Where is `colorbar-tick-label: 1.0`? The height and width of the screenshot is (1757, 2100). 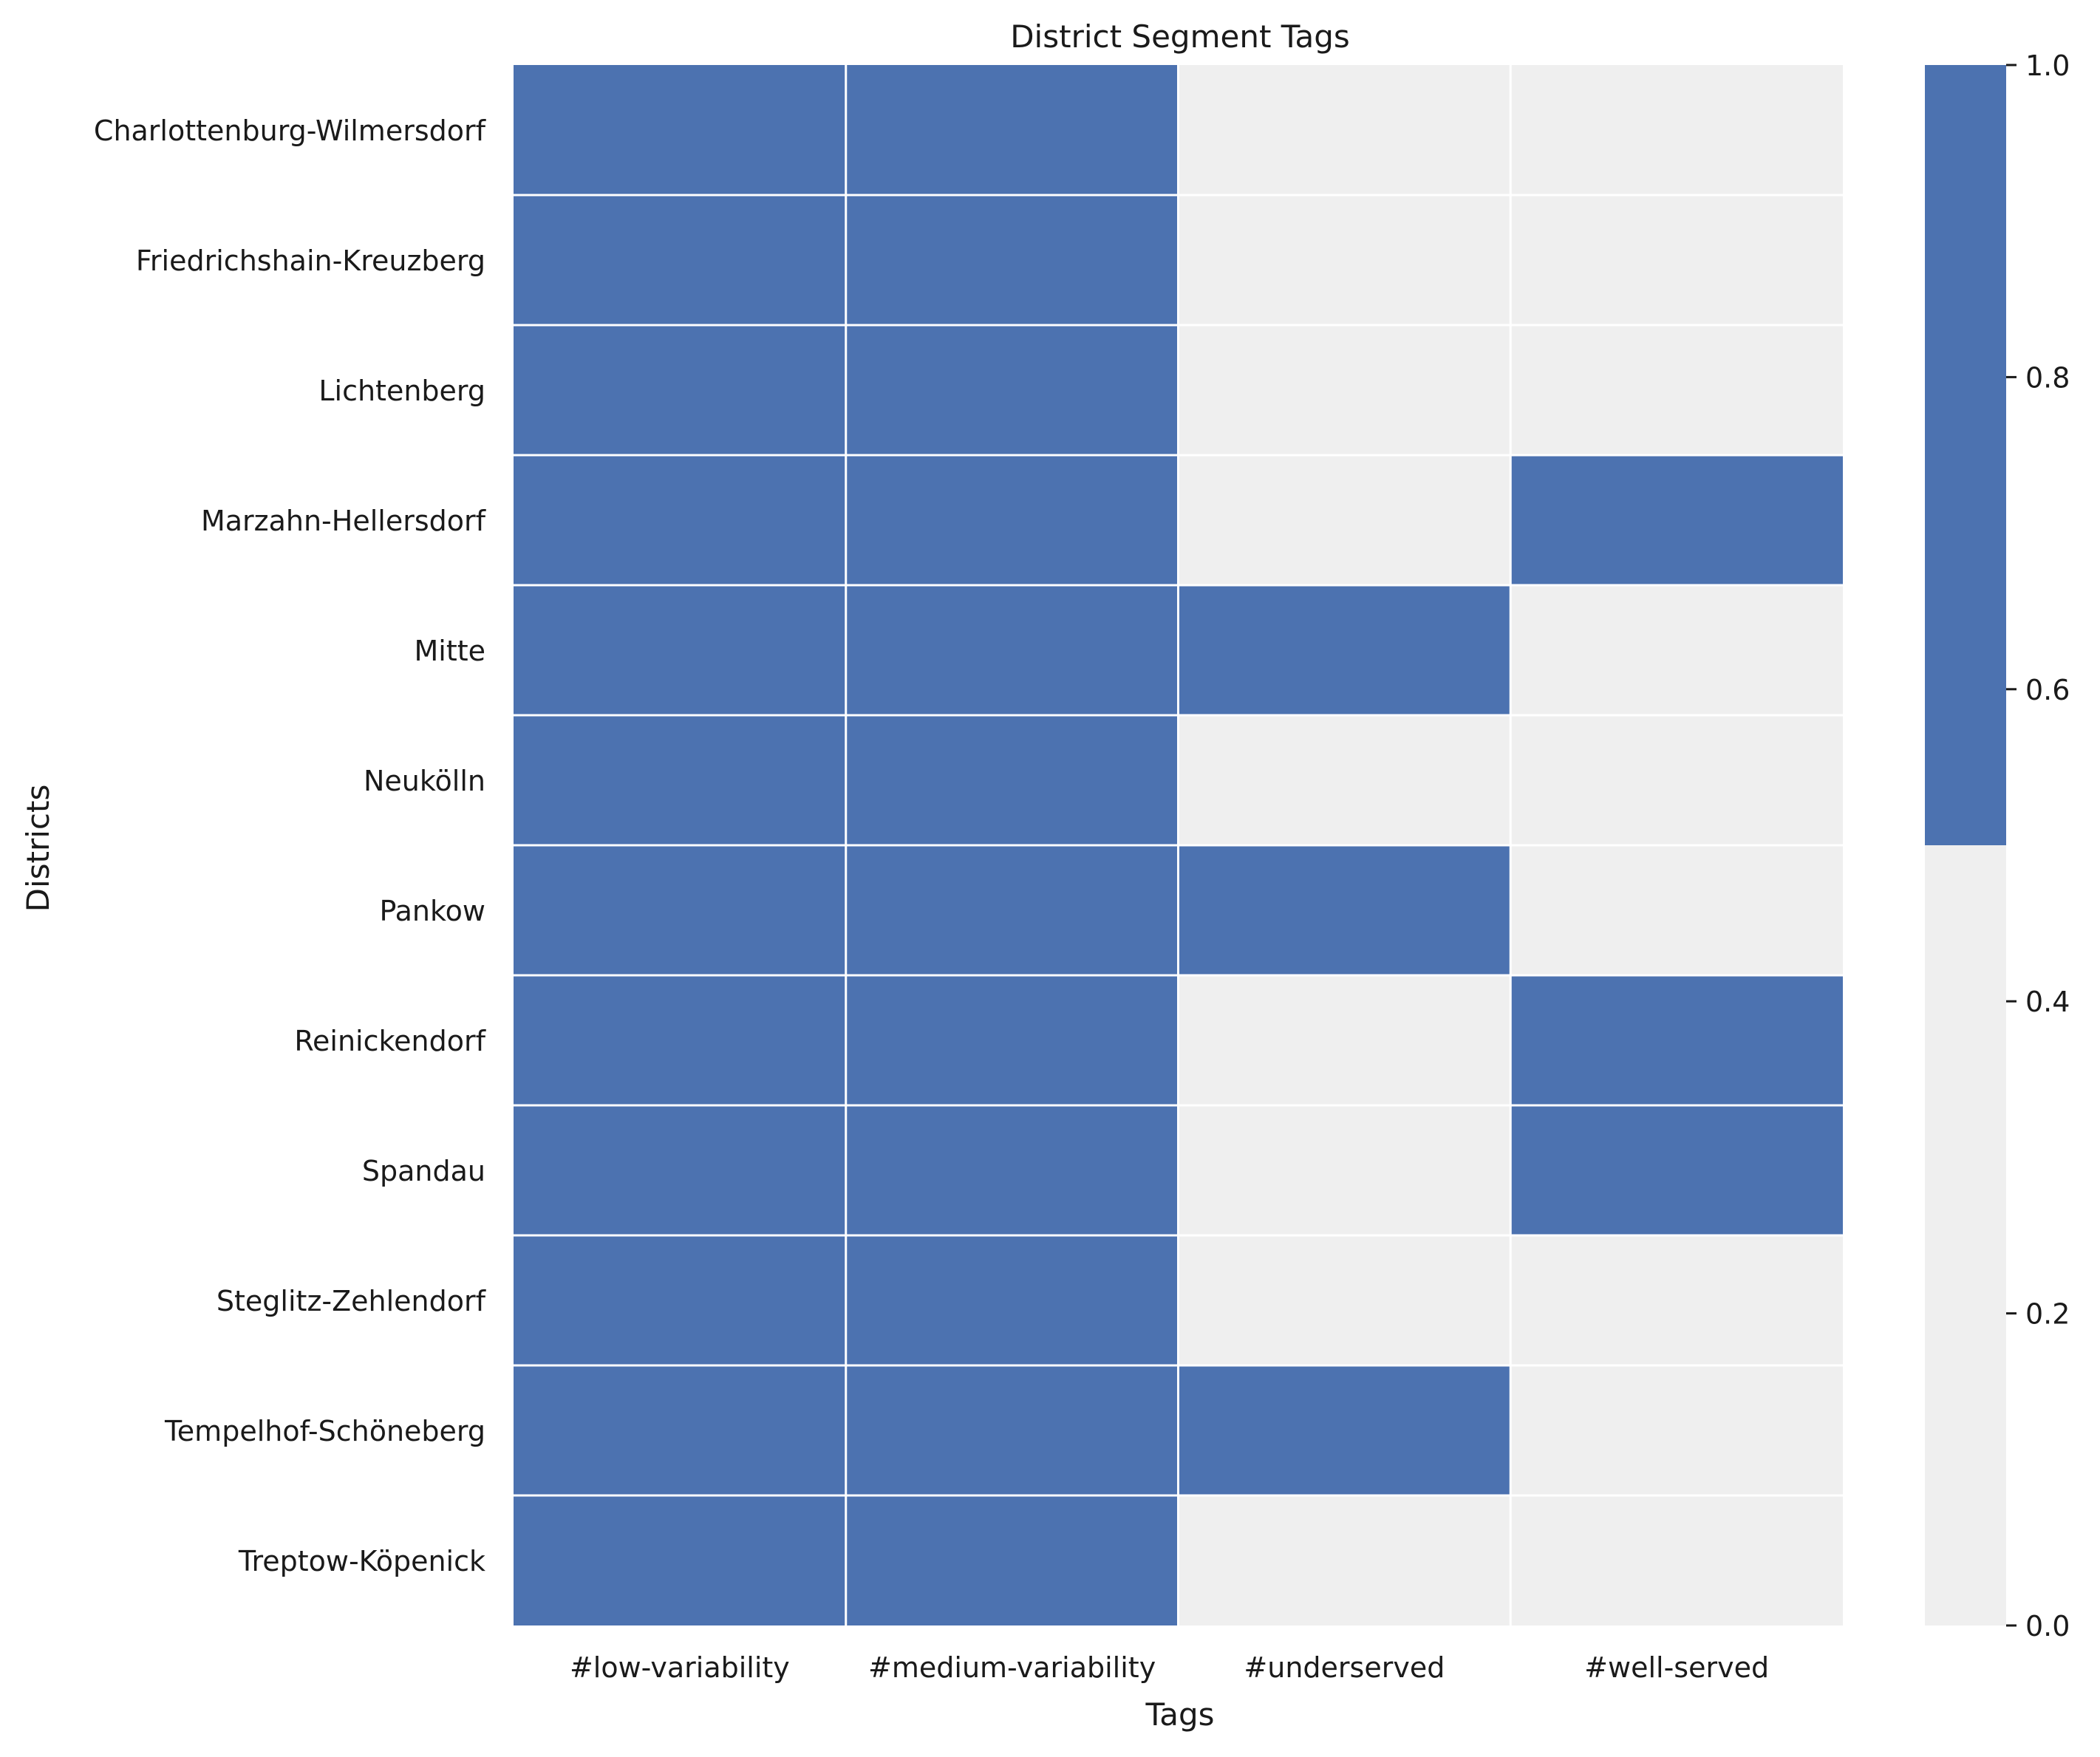
colorbar-tick-label: 1.0 is located at coordinates (2047, 66).